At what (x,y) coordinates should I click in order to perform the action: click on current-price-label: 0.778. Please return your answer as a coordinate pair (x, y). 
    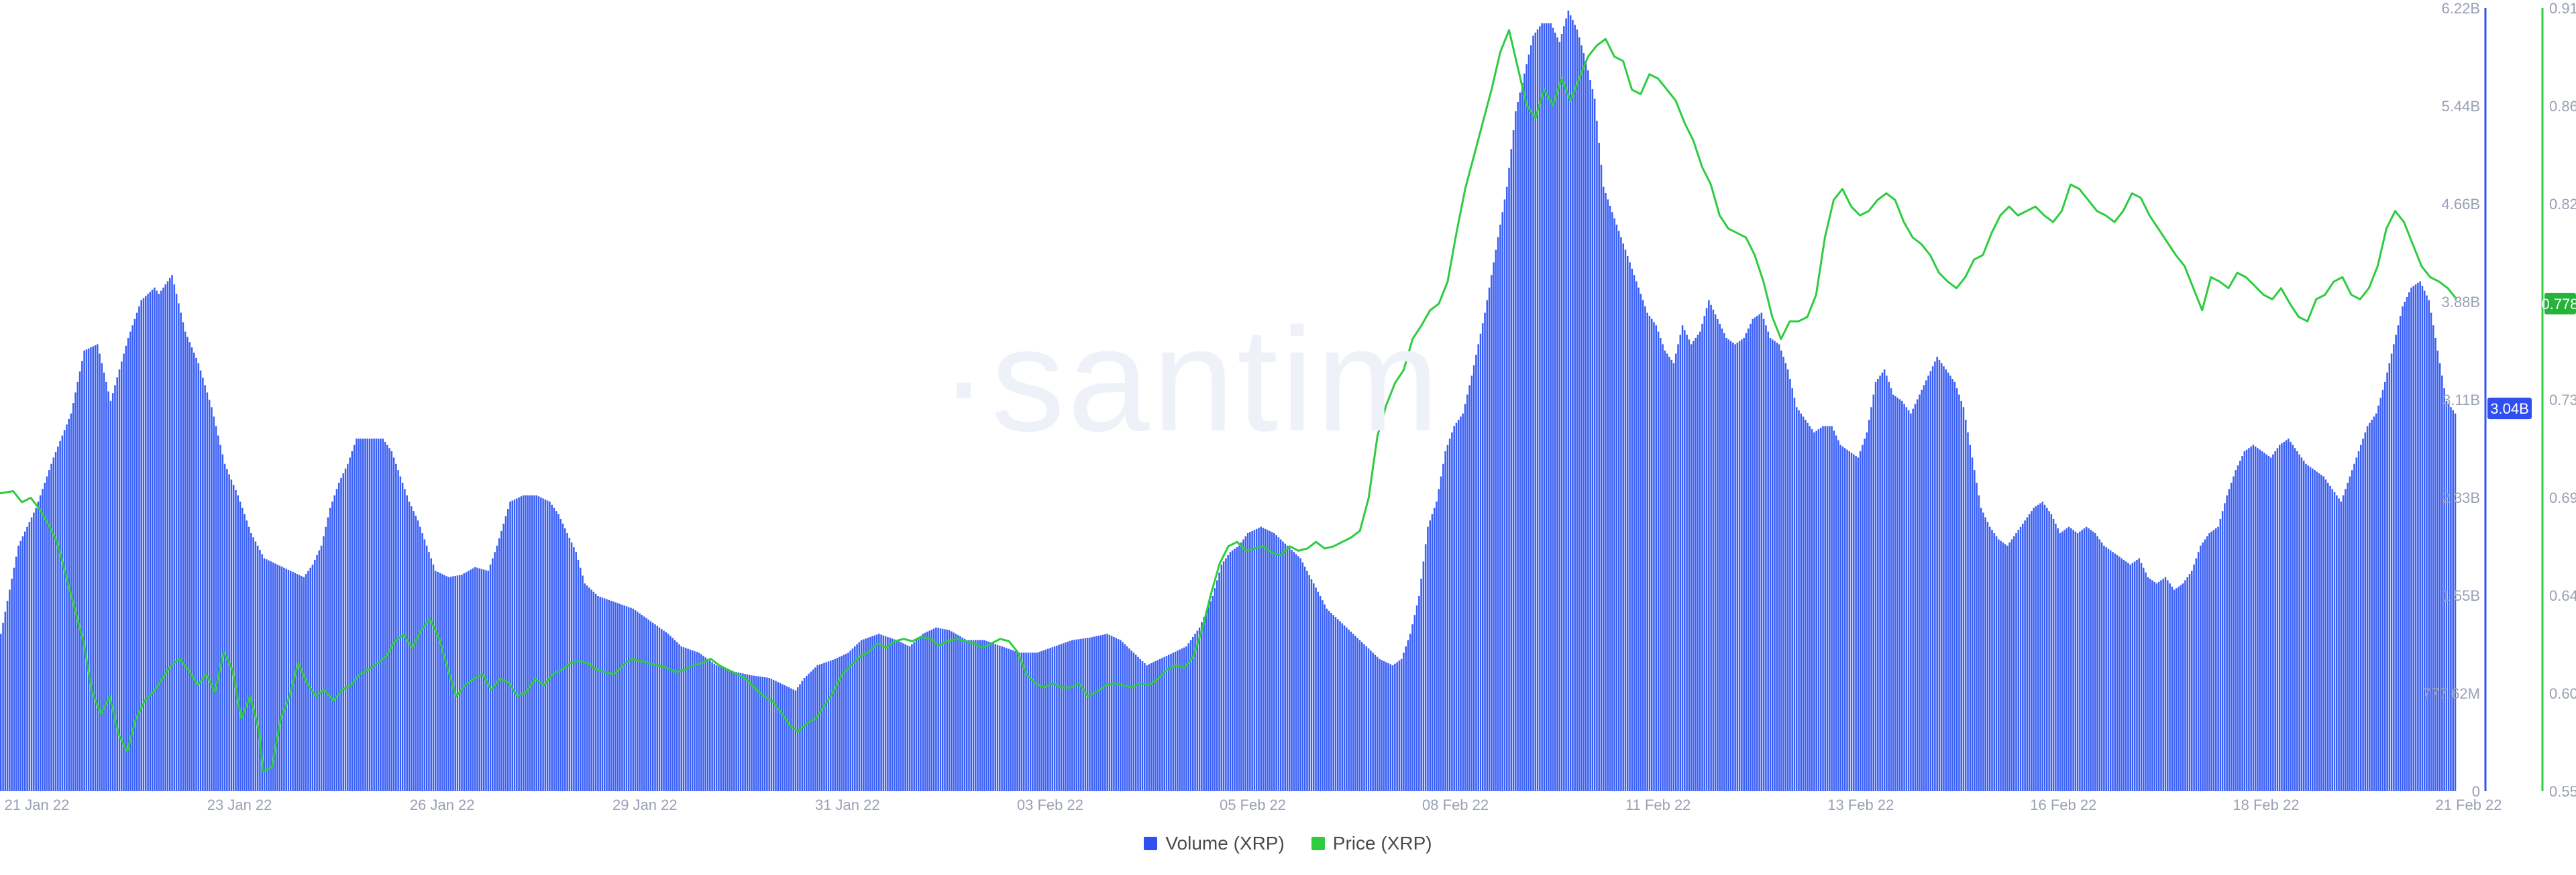
    Looking at the image, I should click on (2558, 304).